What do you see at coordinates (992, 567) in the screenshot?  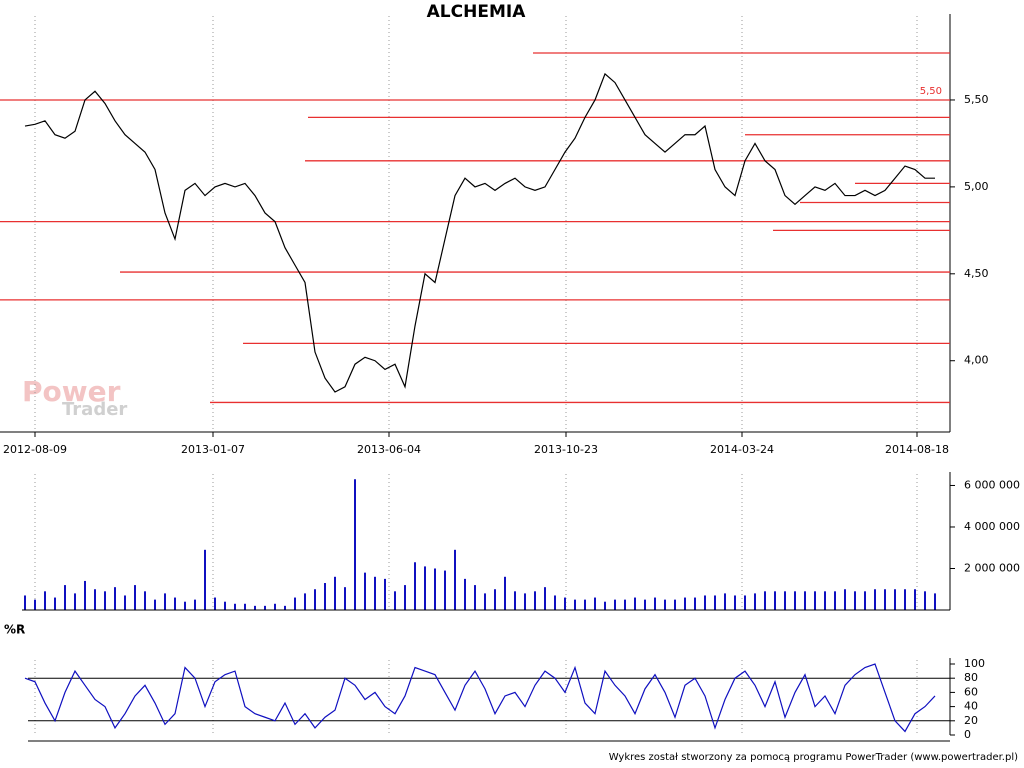 I see `y-tick-label: 2 000 000` at bounding box center [992, 567].